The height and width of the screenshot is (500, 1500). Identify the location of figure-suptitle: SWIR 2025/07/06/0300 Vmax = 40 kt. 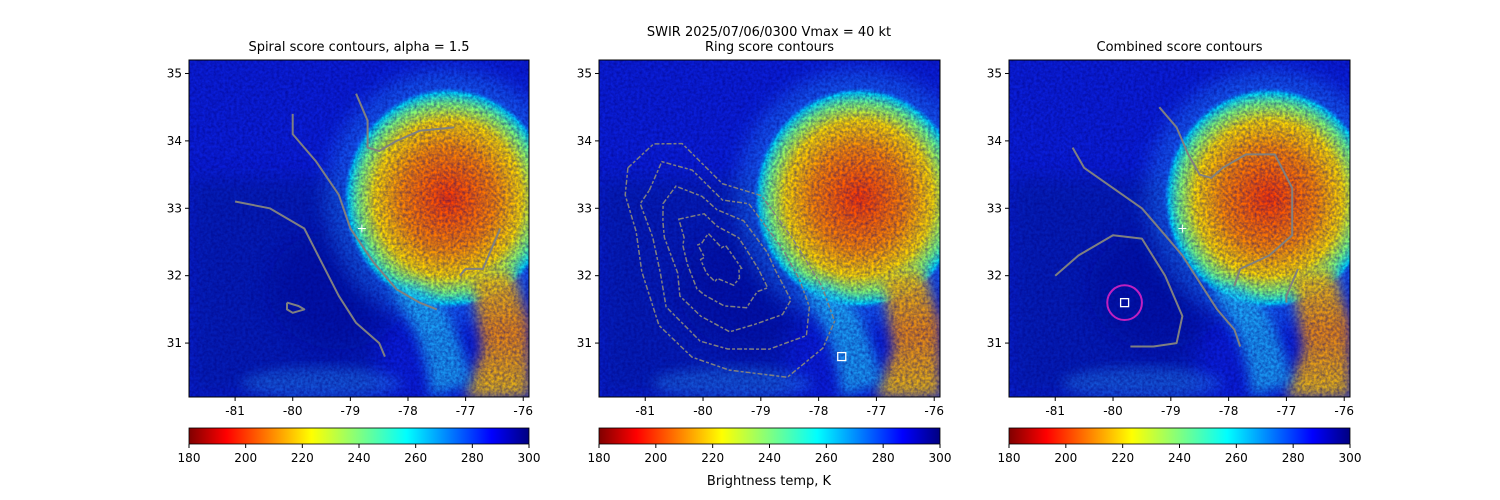
(769, 32).